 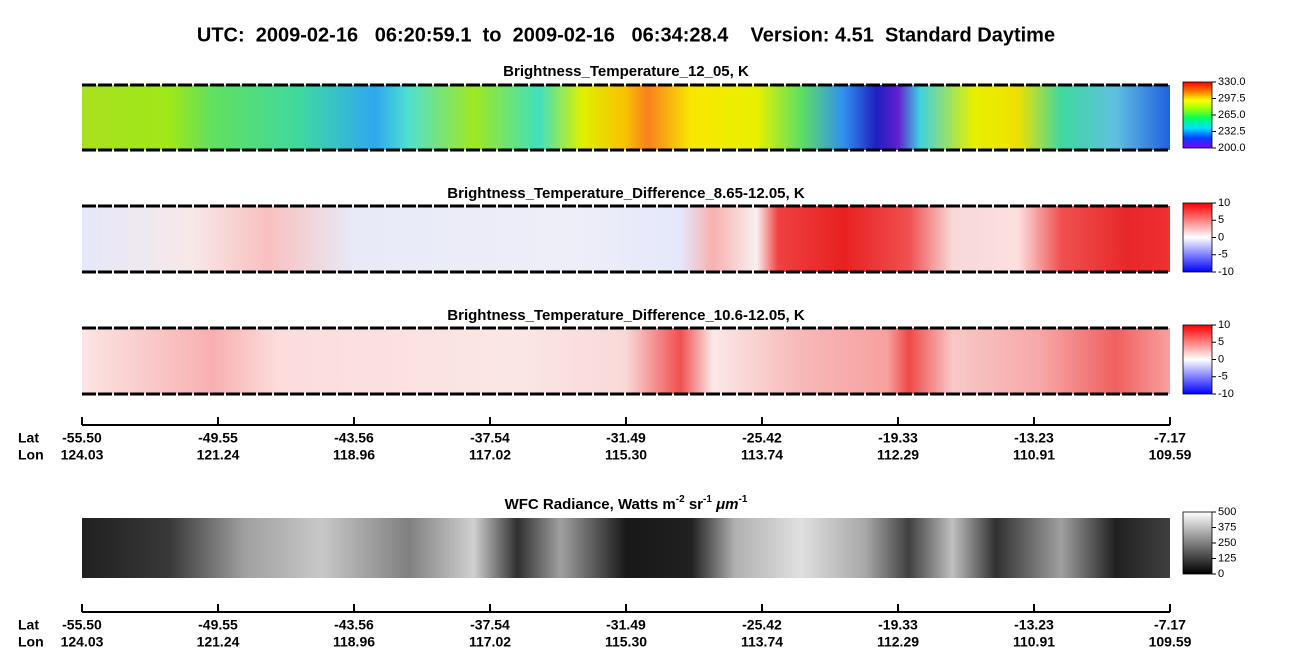 I want to click on panel-title: WFC Radiance, Watts m-2 sr-1 μm-1, so click(x=626, y=503).